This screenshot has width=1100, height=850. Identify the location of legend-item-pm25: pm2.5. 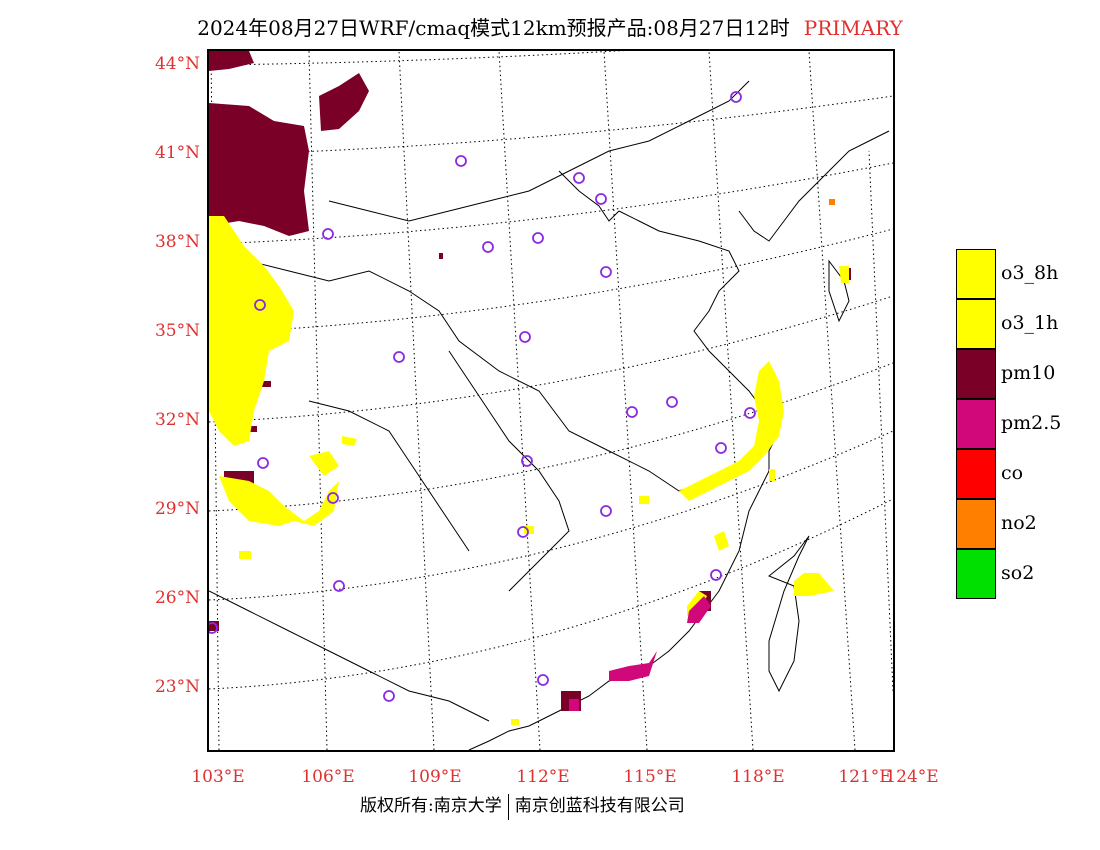
(1026, 424).